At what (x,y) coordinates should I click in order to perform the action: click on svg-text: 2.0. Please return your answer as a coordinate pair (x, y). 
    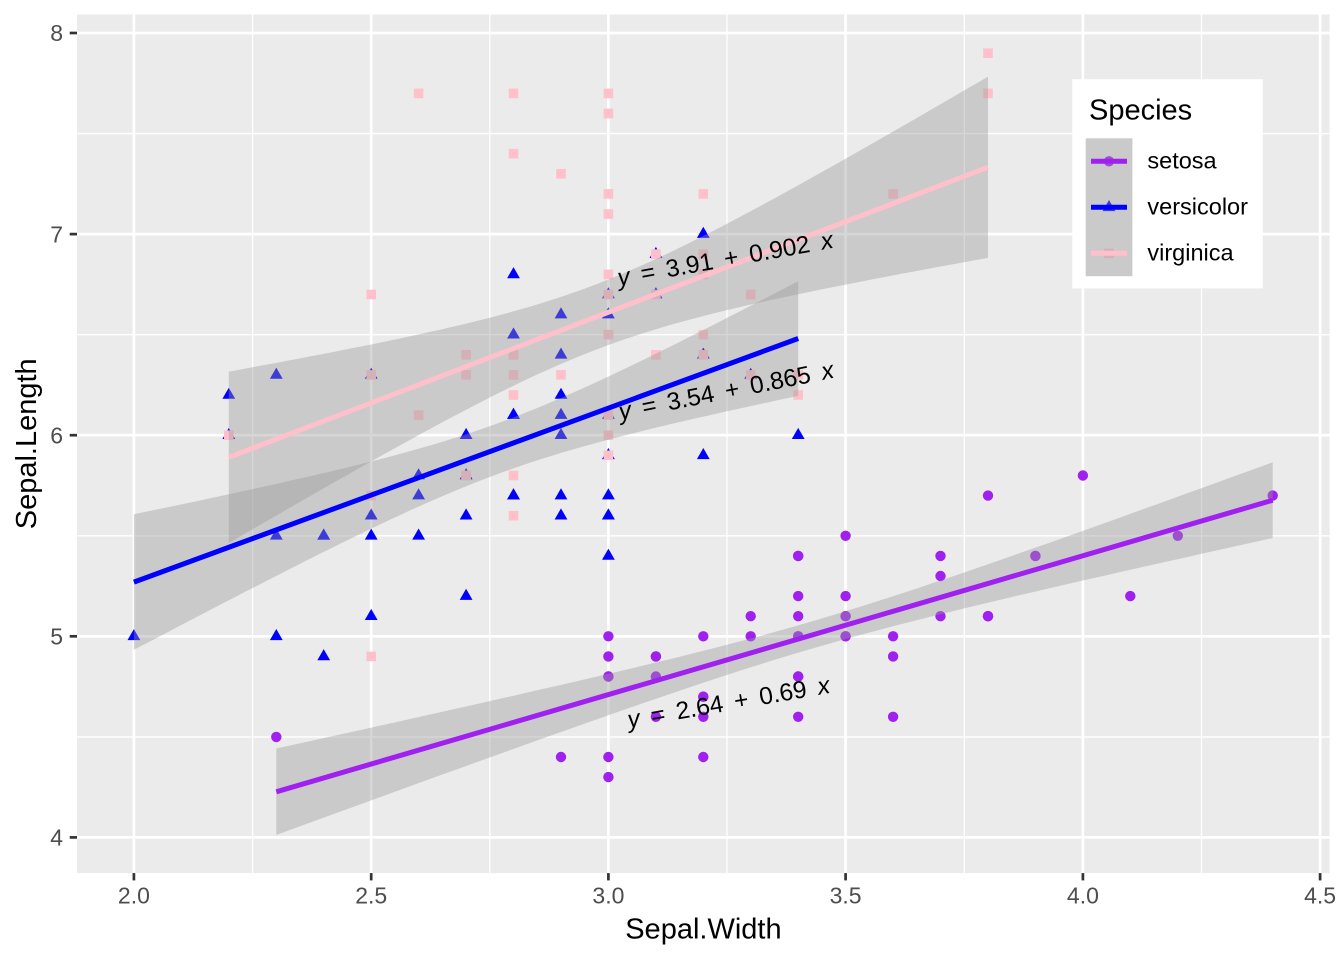
    Looking at the image, I should click on (134, 896).